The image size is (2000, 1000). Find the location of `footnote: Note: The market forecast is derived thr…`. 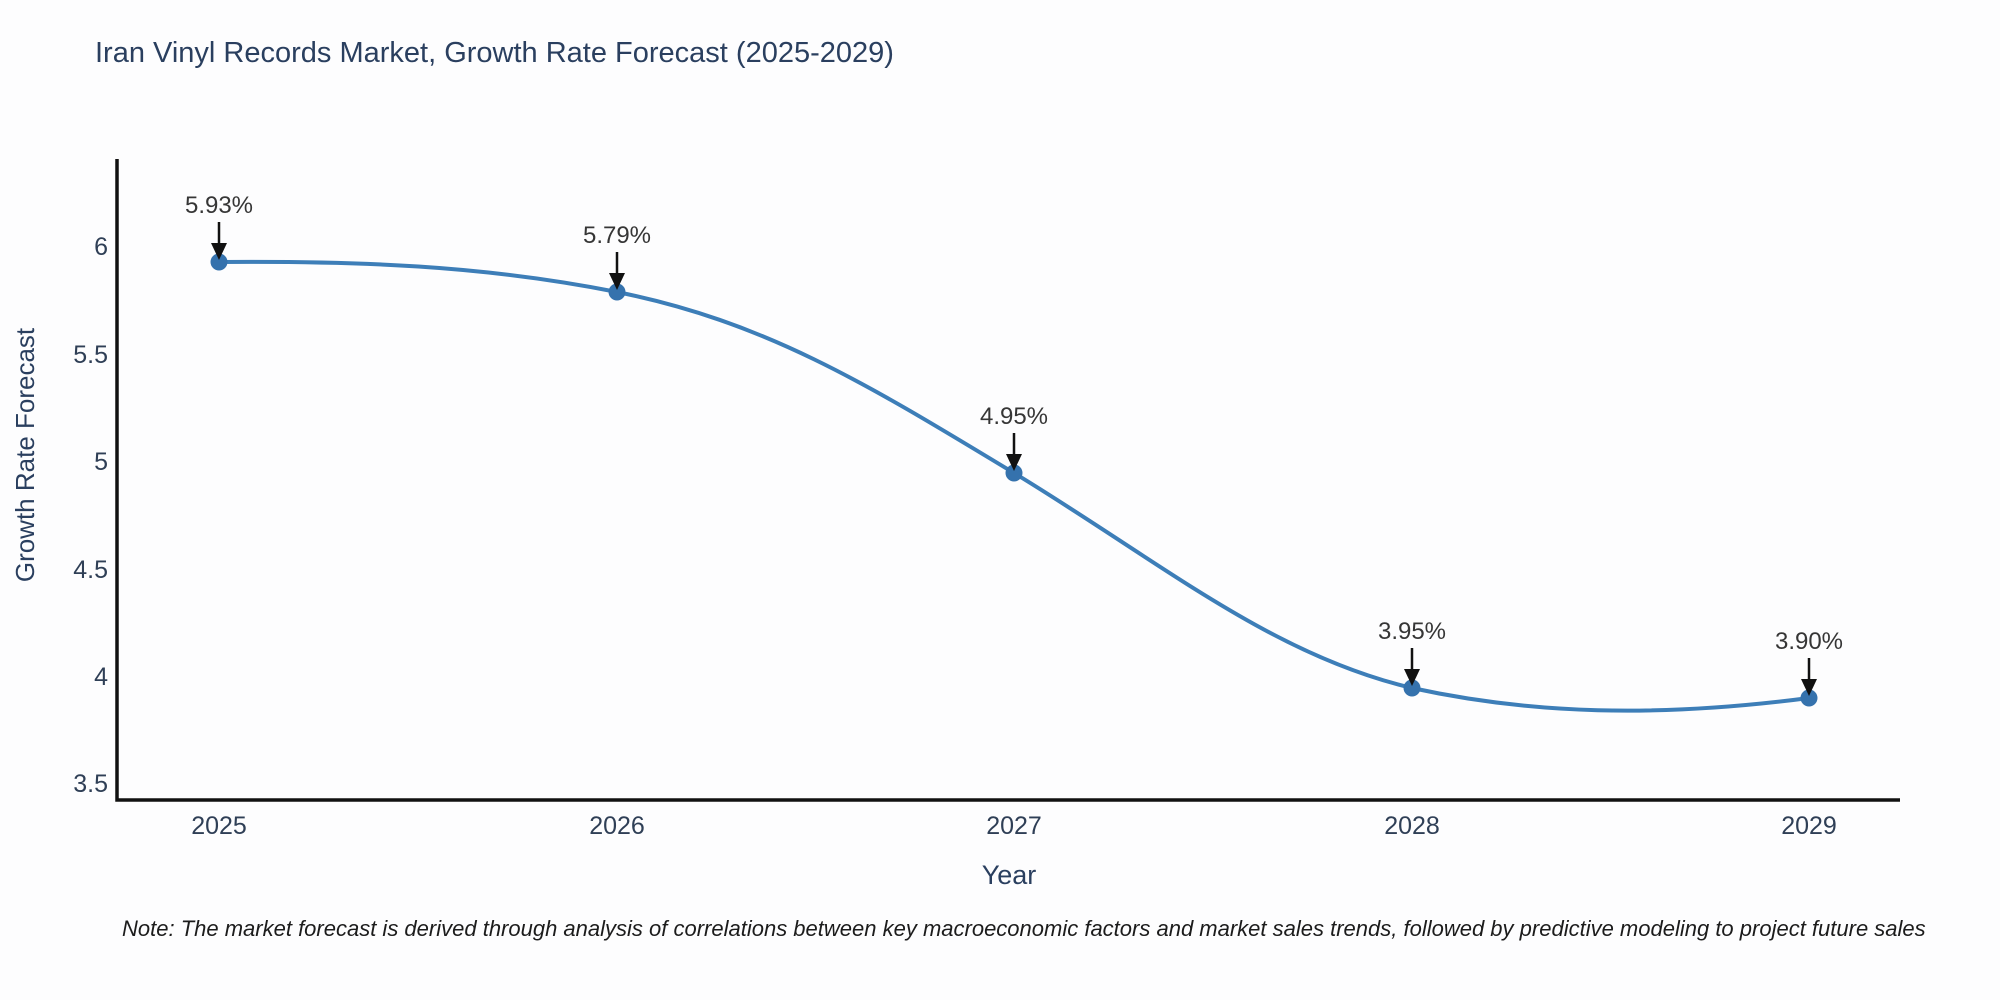

footnote: Note: The market forecast is derived thr… is located at coordinates (1024, 928).